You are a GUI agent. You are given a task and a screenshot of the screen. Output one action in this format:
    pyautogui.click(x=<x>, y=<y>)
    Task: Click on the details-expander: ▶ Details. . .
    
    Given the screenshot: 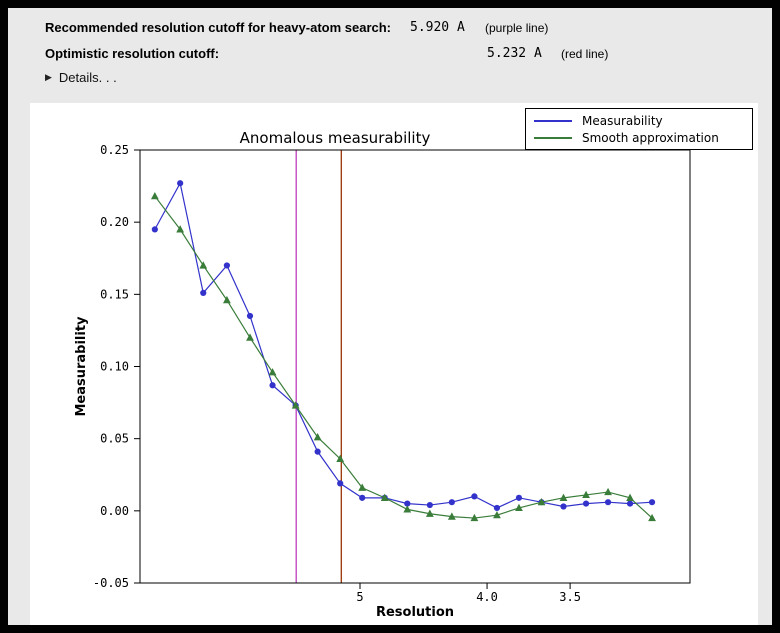 What is the action you would take?
    pyautogui.click(x=81, y=77)
    